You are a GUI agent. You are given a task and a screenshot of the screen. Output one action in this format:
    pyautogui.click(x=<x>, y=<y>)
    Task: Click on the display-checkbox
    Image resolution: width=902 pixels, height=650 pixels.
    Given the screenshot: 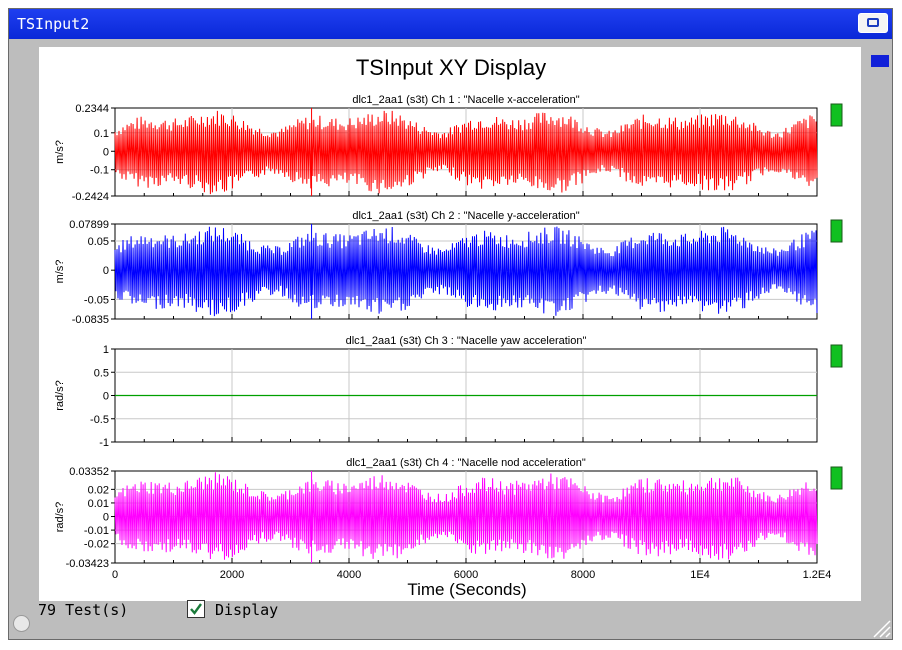 What is the action you would take?
    pyautogui.click(x=196, y=609)
    